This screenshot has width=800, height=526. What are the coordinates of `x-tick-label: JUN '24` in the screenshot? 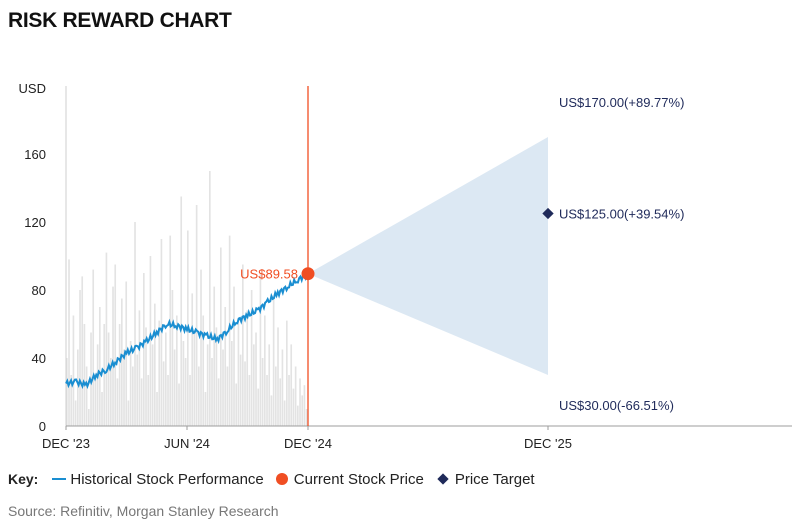 It's located at (187, 443).